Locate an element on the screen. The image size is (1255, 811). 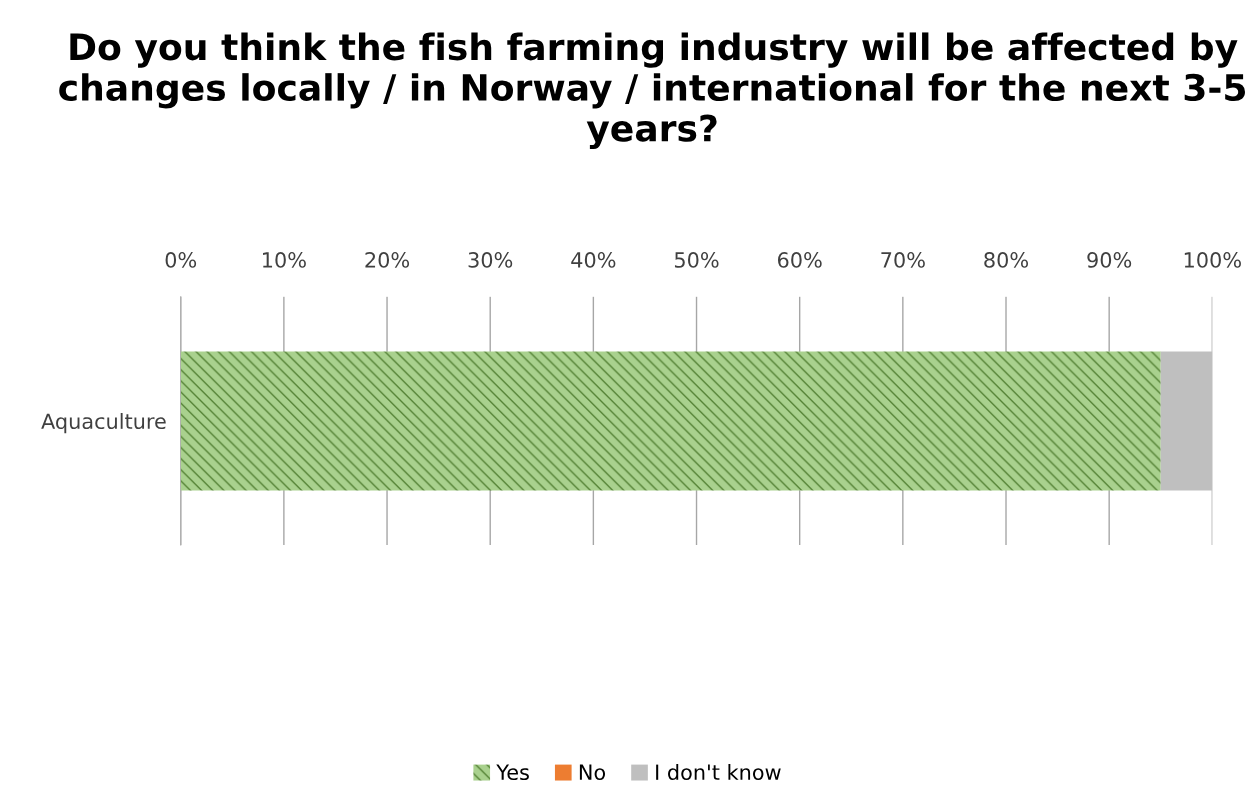
chart-title: Do you think the fish farming industry will be affected by changes locally / in Norway / international for the next 3-5 years? is located at coordinates (652, 91).